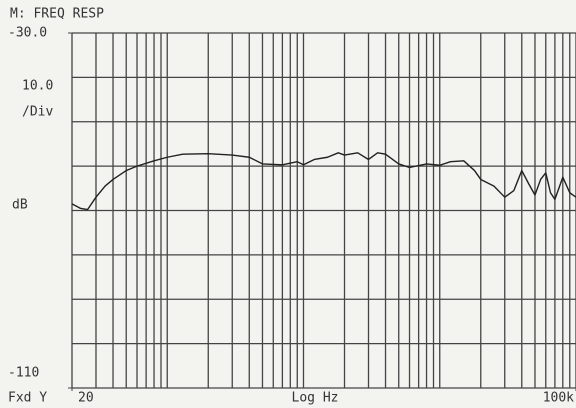 The image size is (576, 408). I want to click on response-line, so click(323, 181).